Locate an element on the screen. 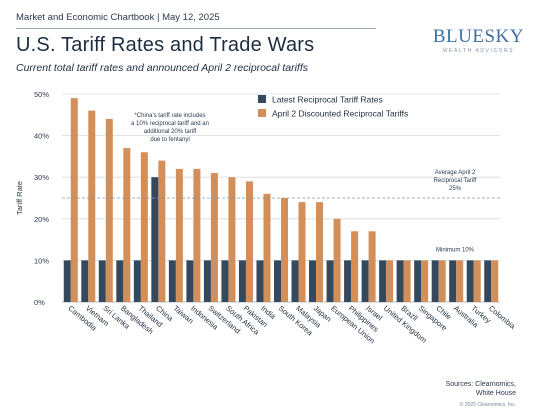 This screenshot has width=560, height=420. copyright-note: © 2025 Clearnomics, Inc. is located at coordinates (487, 405).